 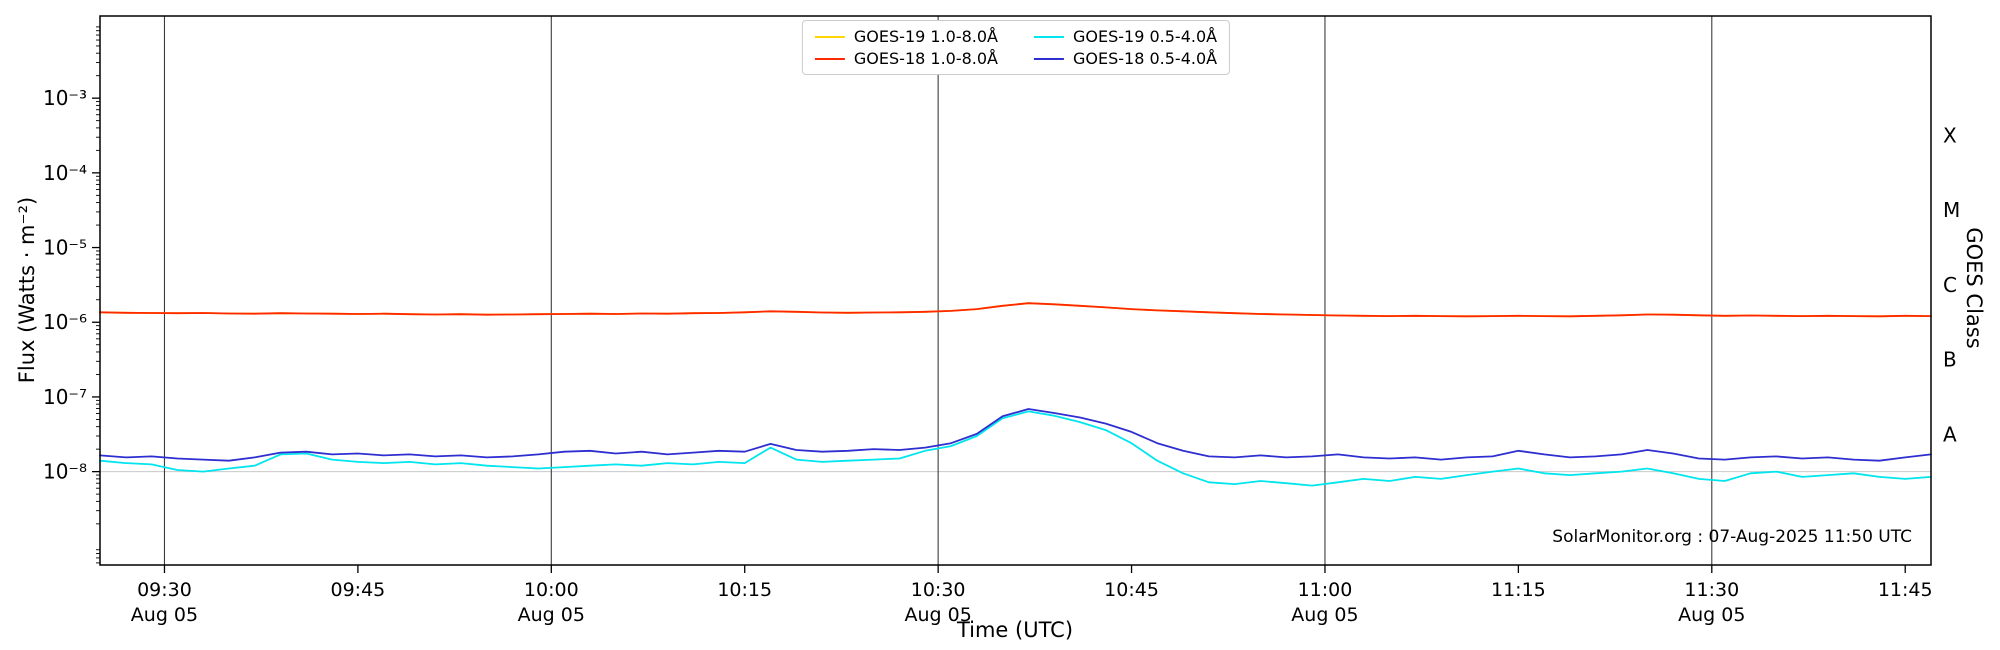 What do you see at coordinates (1015, 630) in the screenshot?
I see `x-axis-title: Time (UTC)` at bounding box center [1015, 630].